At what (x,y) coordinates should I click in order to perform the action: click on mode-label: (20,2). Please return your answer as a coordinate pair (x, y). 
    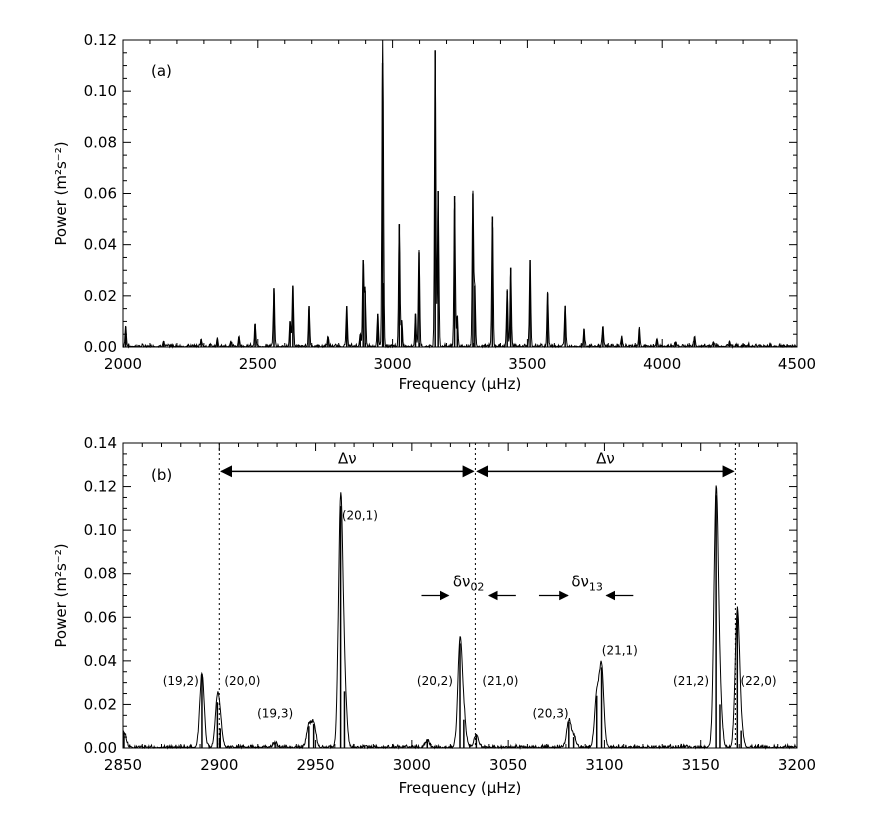
    Looking at the image, I should click on (435, 681).